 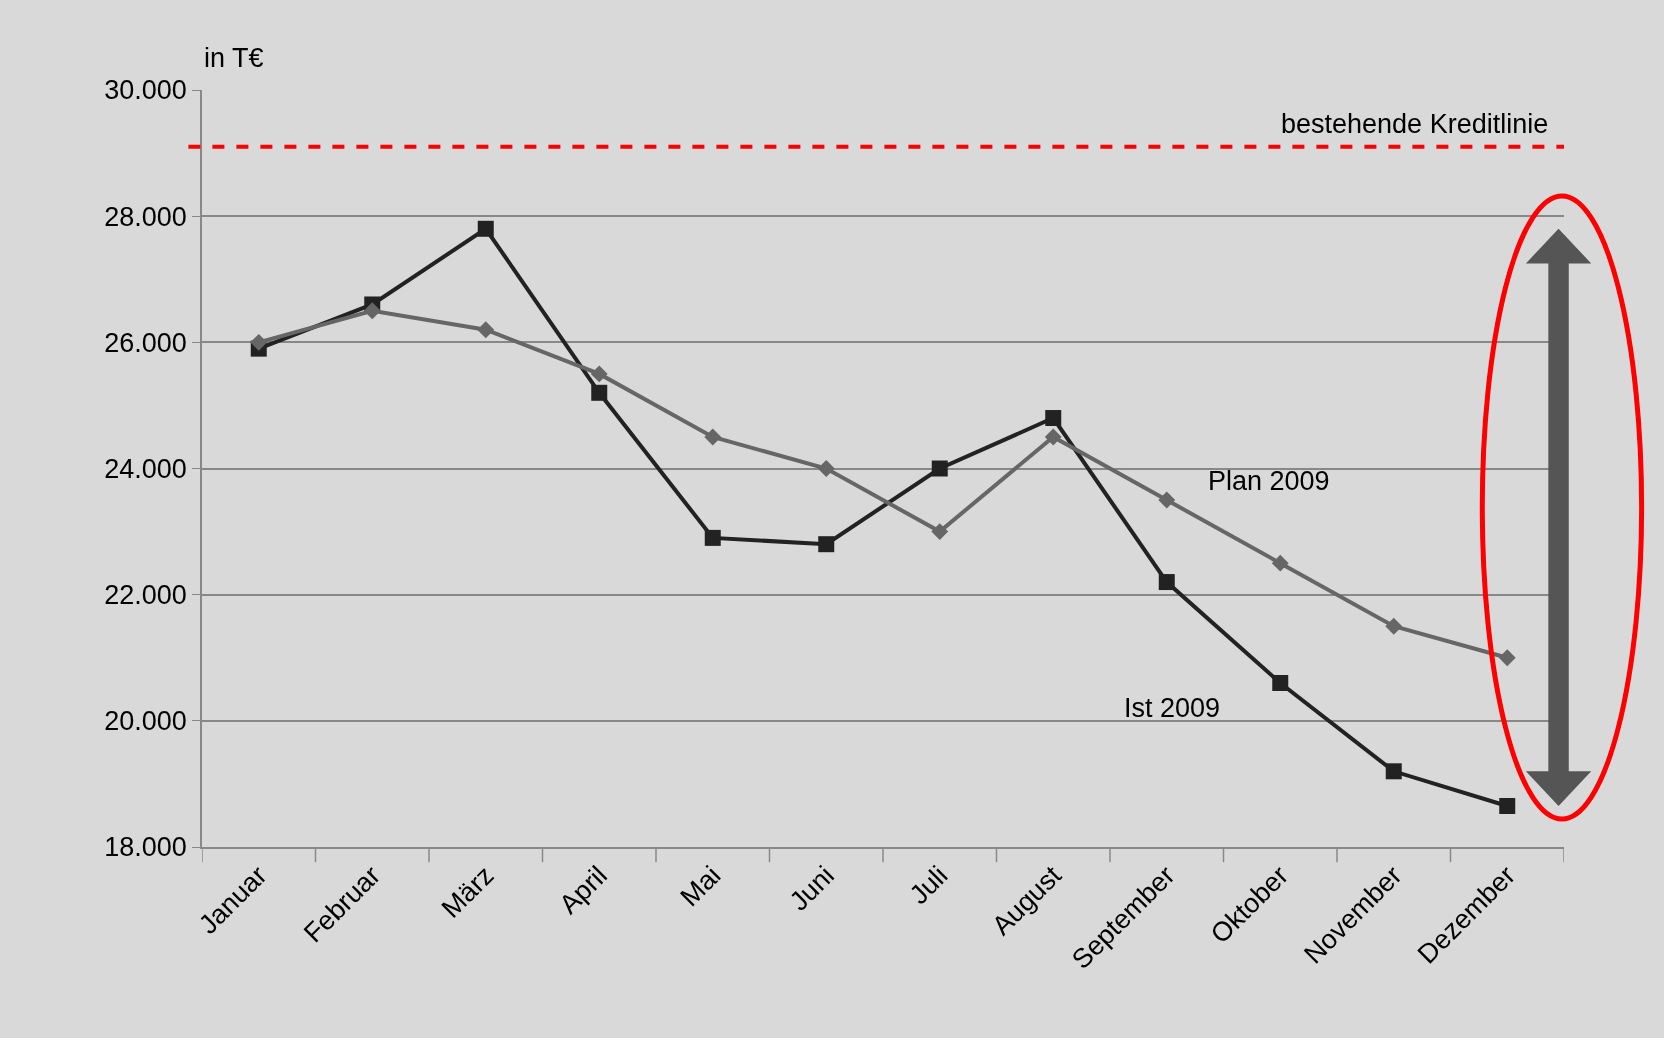 What do you see at coordinates (1172, 708) in the screenshot?
I see `series-label: Ist 2009` at bounding box center [1172, 708].